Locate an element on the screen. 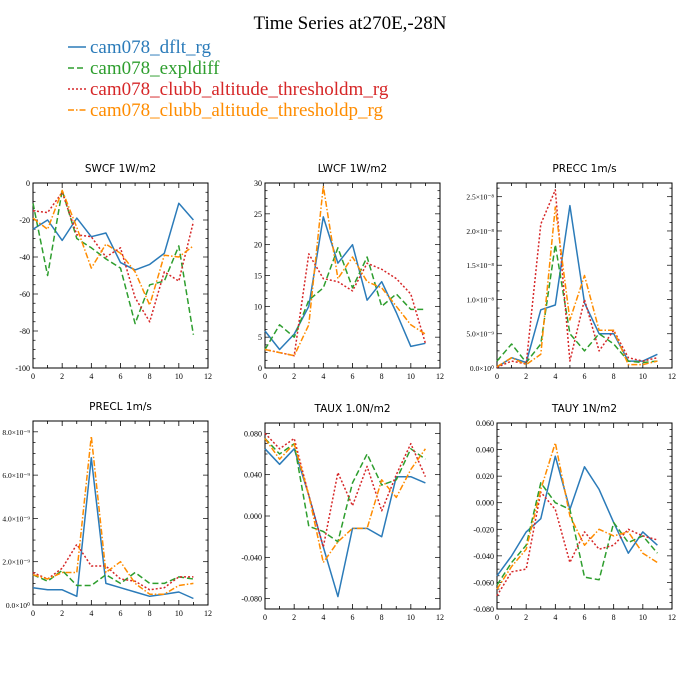  chart-title: SWCF 1W/m2 is located at coordinates (120, 169).